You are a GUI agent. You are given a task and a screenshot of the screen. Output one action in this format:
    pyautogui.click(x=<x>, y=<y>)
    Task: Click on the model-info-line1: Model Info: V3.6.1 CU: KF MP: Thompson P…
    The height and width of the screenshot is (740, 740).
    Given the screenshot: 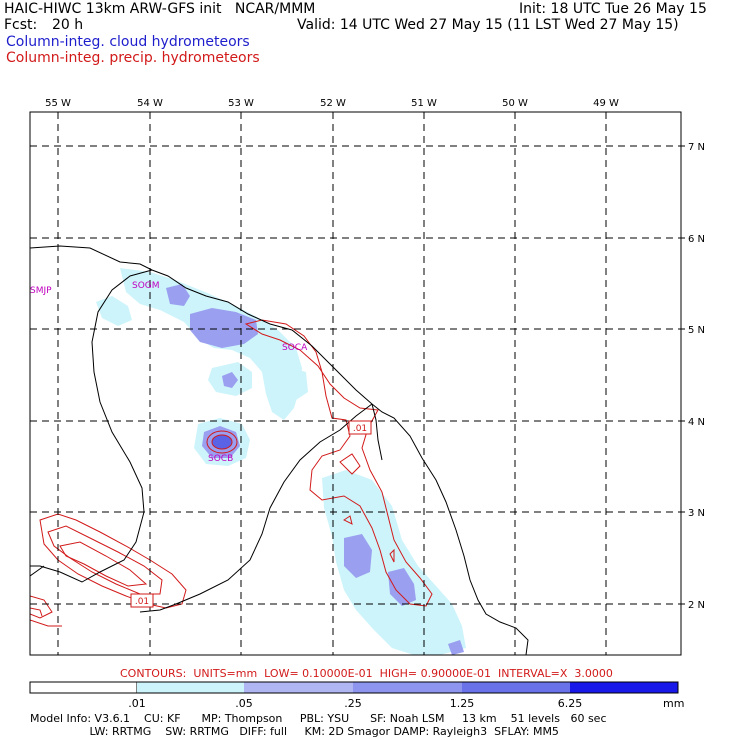 What is the action you would take?
    pyautogui.click(x=318, y=718)
    